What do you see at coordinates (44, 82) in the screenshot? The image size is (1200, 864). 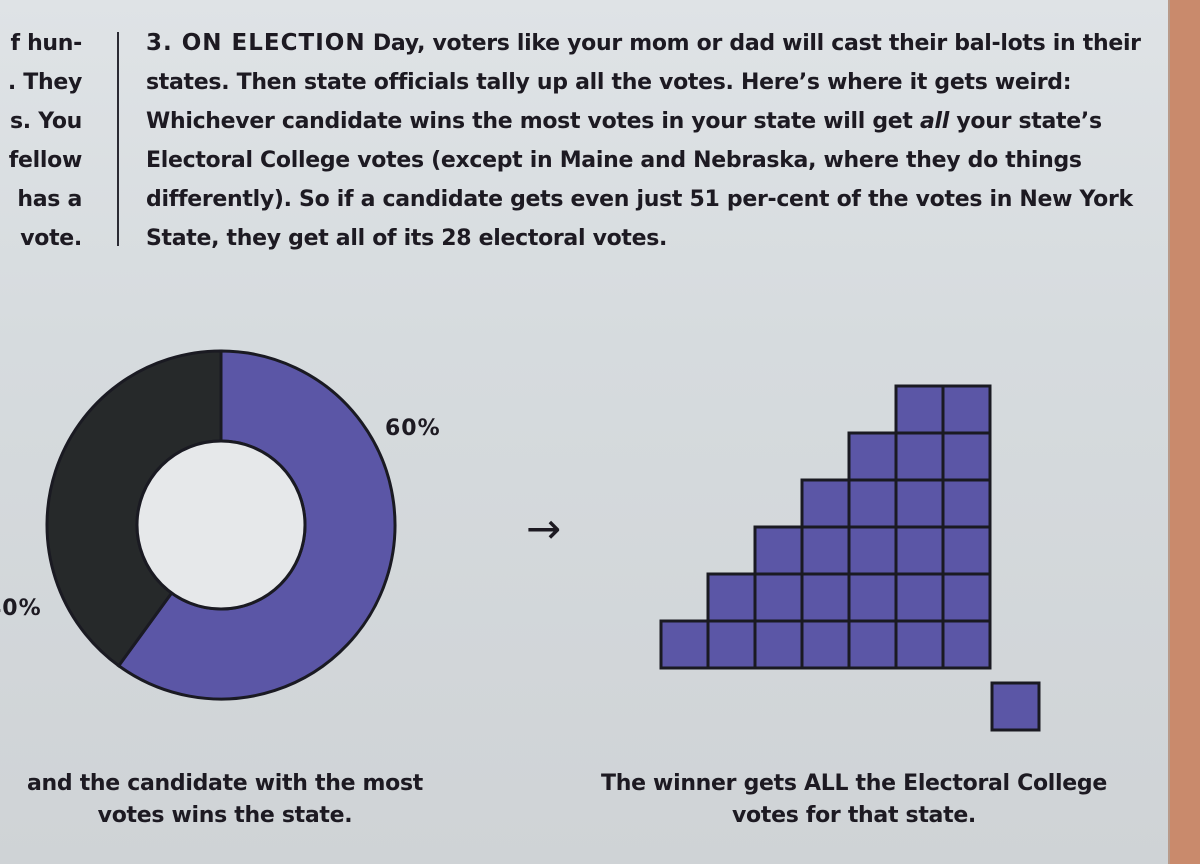 I see `side-line: . They` at bounding box center [44, 82].